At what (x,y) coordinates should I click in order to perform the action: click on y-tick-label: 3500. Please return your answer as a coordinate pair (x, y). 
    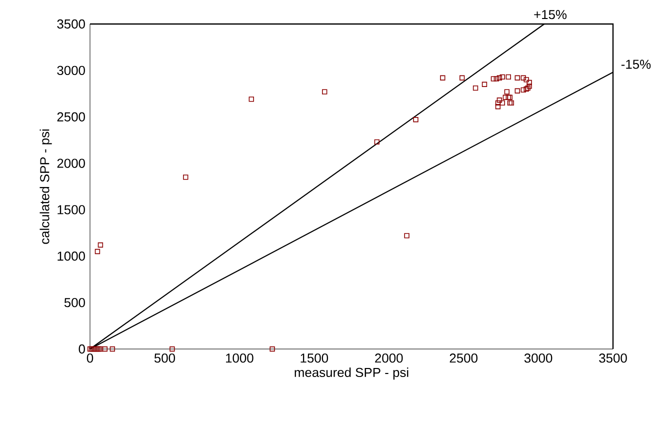
    Looking at the image, I should click on (71, 24).